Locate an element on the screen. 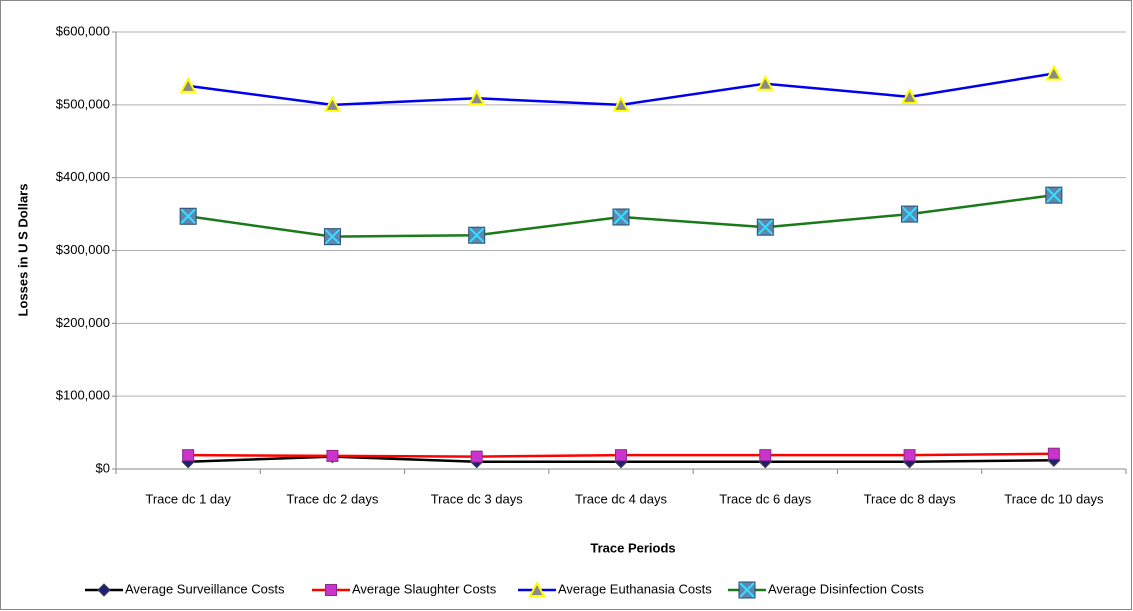 The height and width of the screenshot is (611, 1133). x-tick-label: Trace dc 2 days is located at coordinates (332, 498).